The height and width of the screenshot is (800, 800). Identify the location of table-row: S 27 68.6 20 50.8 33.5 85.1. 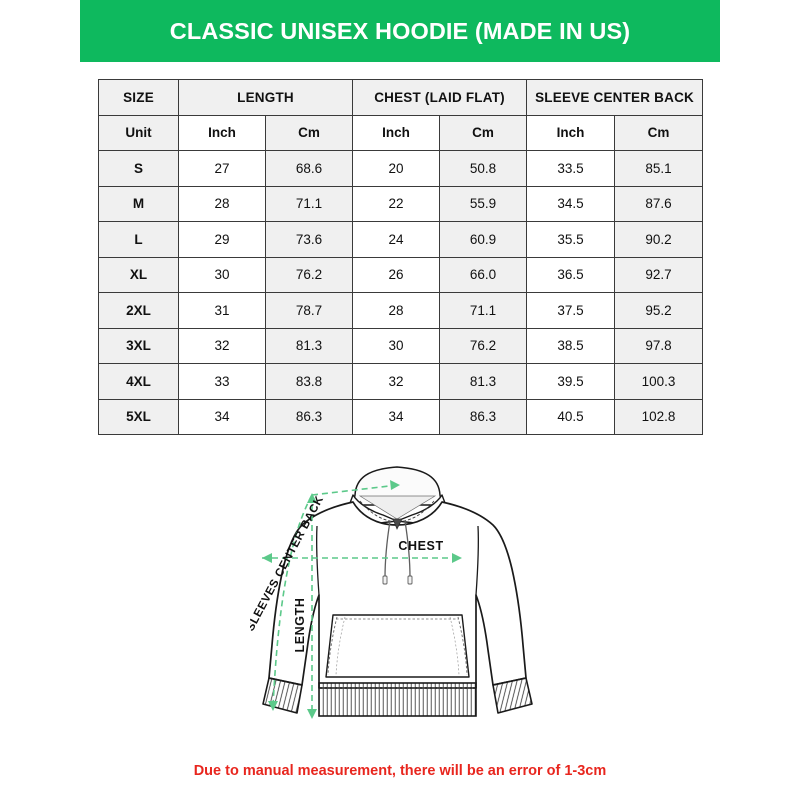
(401, 168).